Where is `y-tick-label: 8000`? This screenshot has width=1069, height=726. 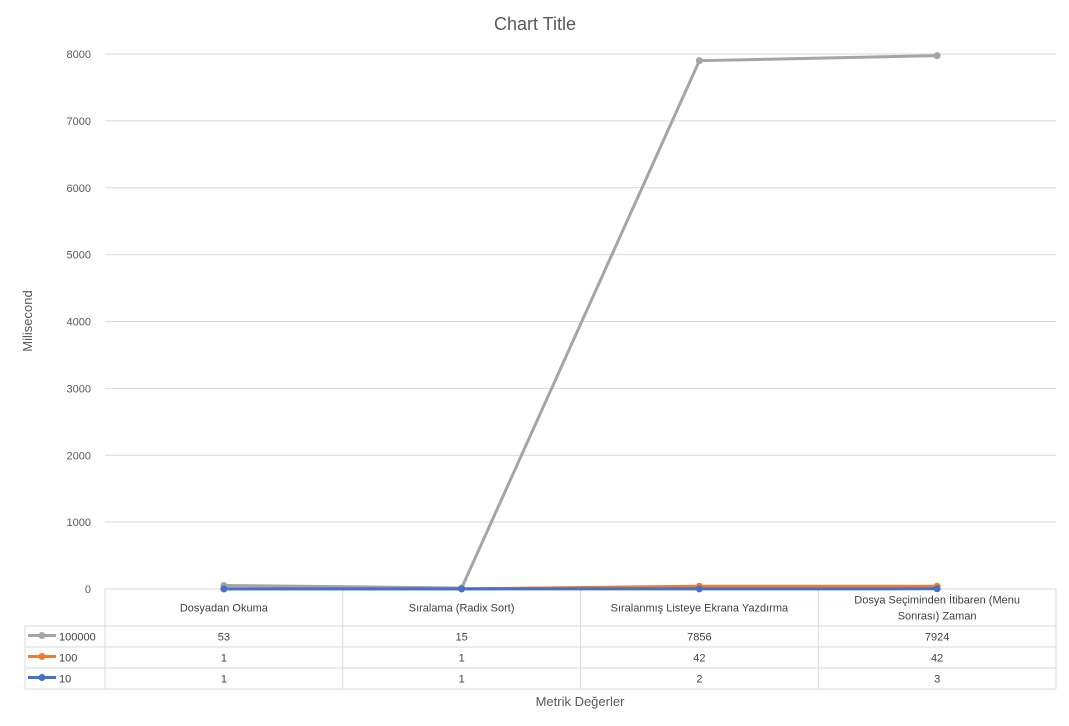
y-tick-label: 8000 is located at coordinates (79, 55).